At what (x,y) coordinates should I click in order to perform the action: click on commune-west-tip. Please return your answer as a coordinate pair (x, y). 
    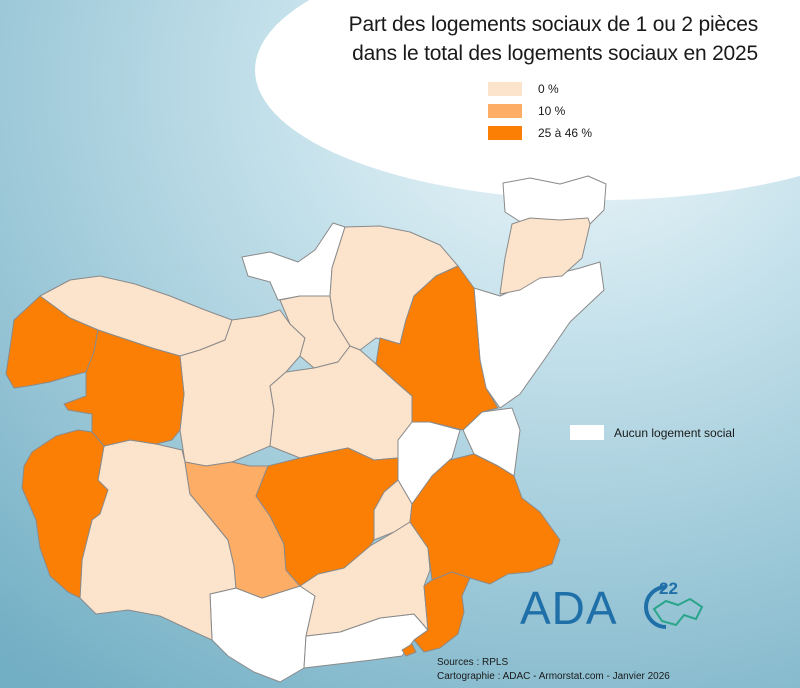
    Looking at the image, I should click on (52, 342).